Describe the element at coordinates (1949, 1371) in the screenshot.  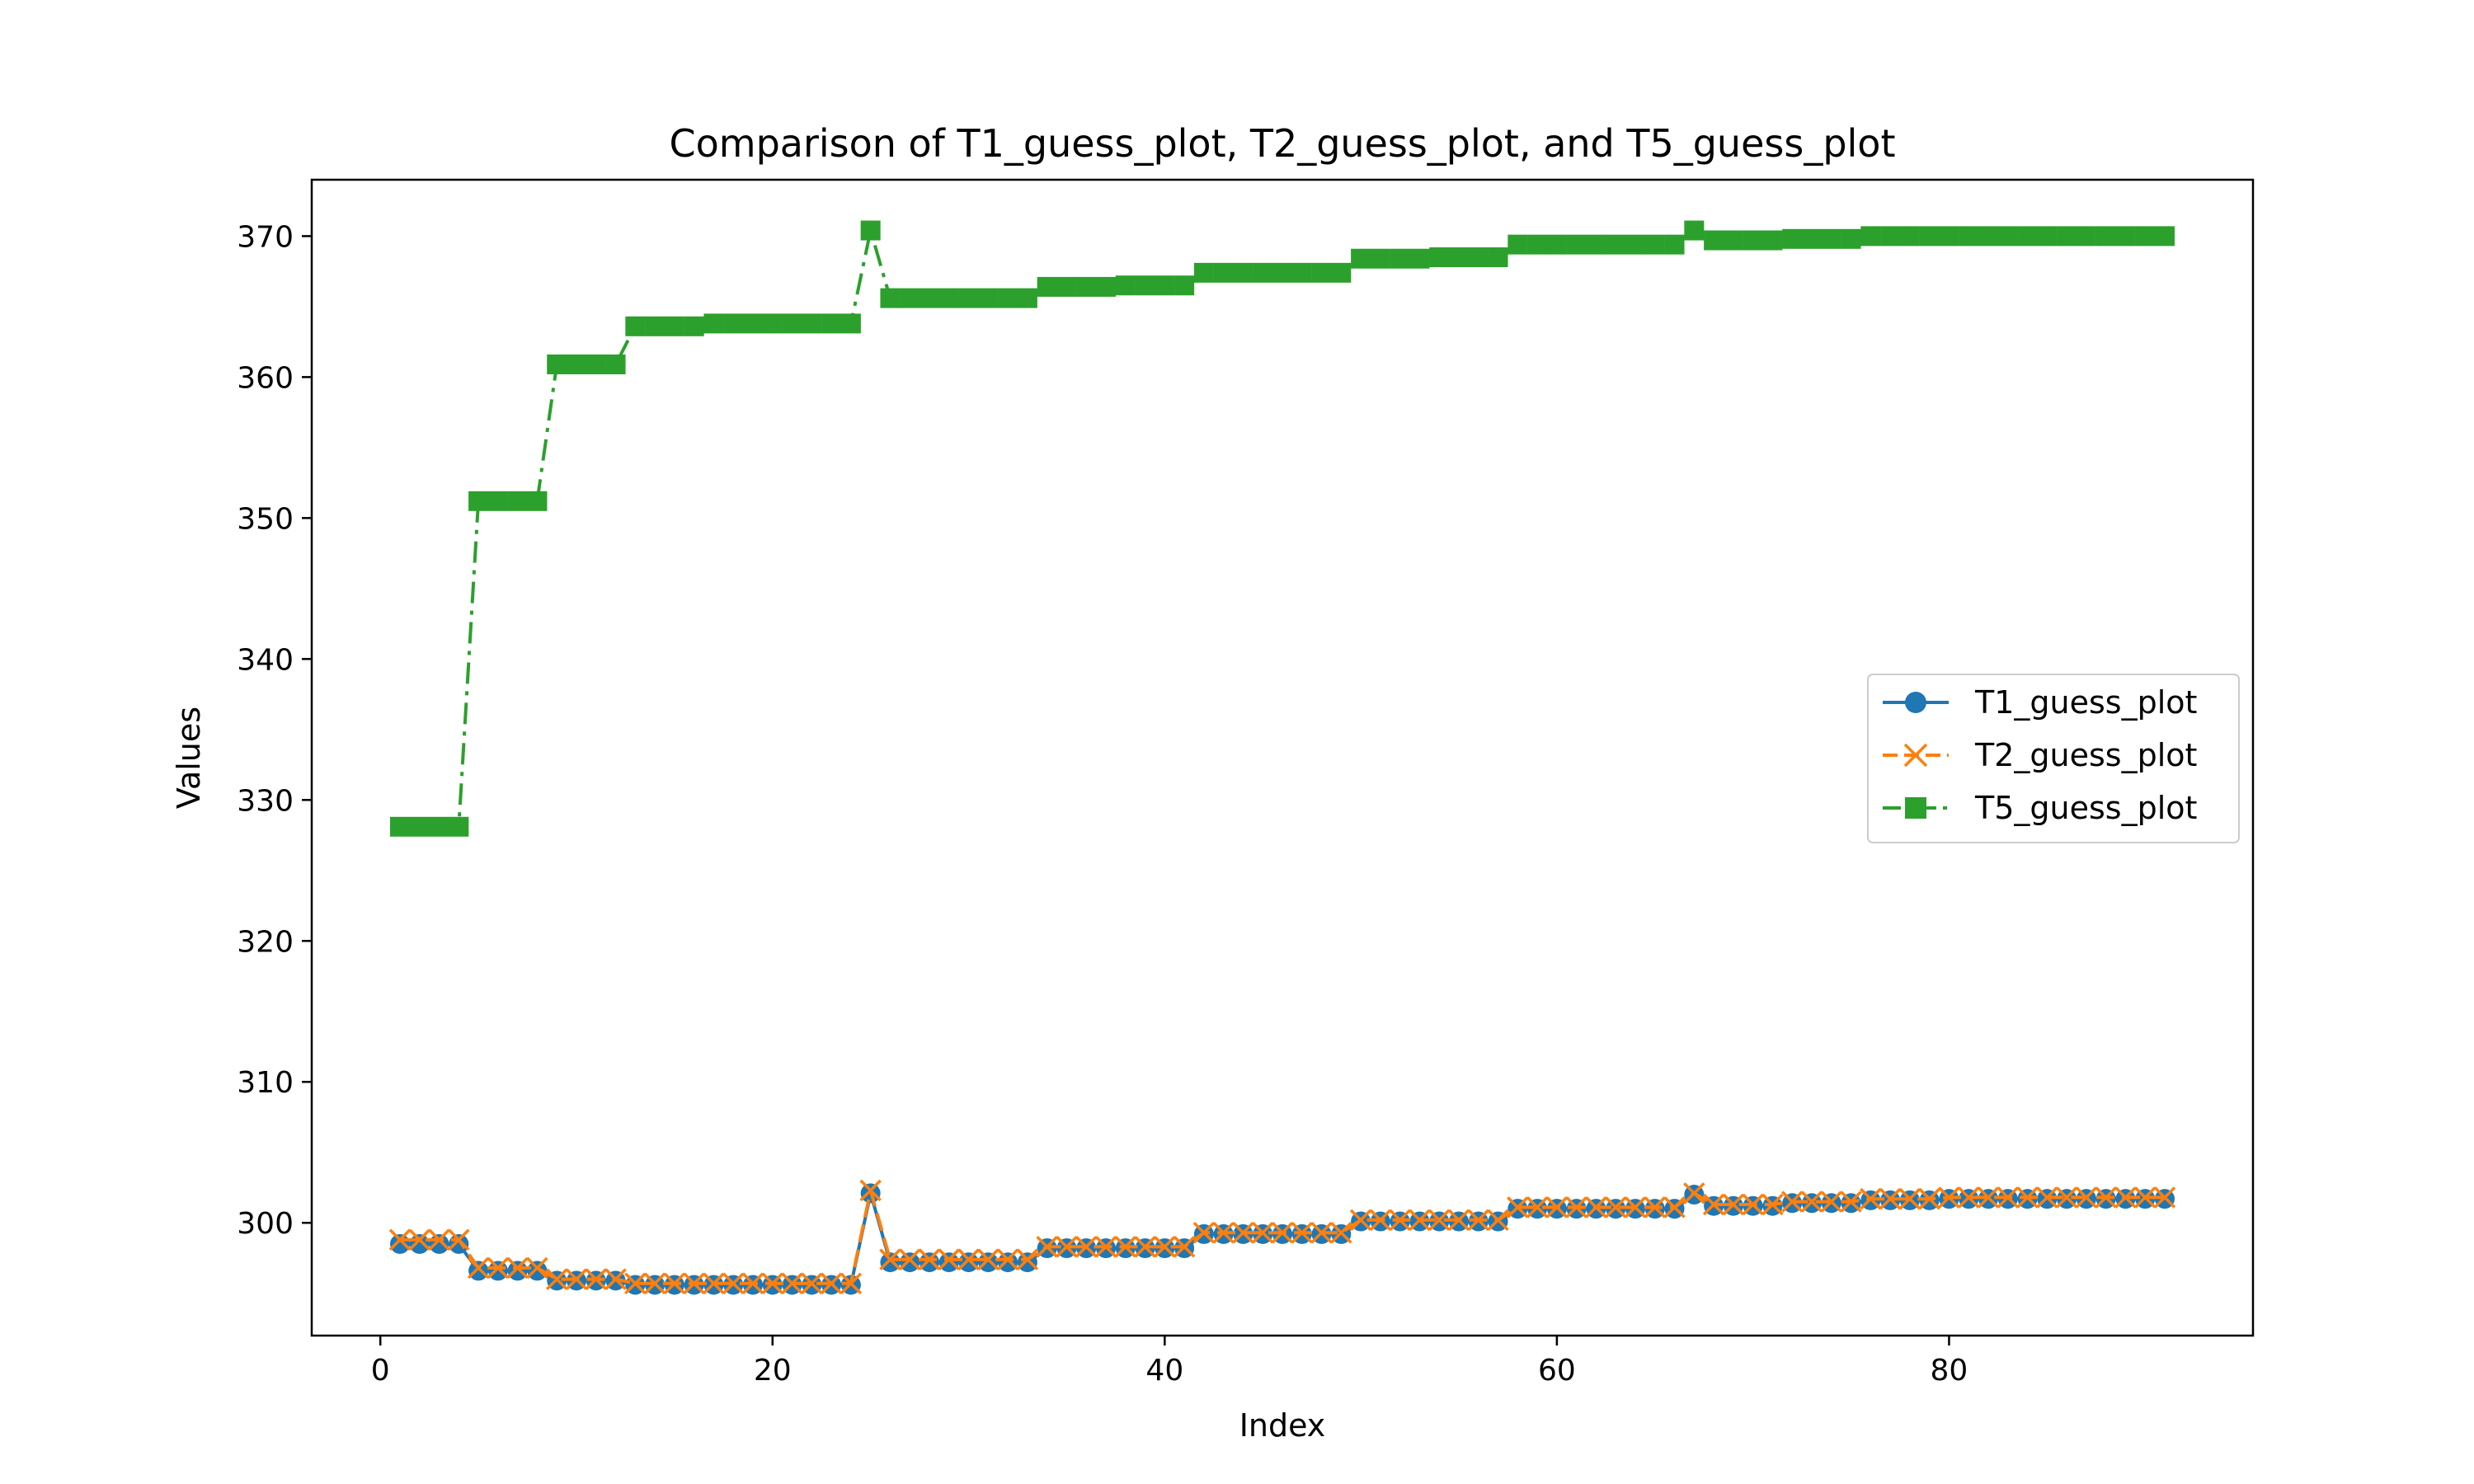
I see `x-tick-label: 80` at that location.